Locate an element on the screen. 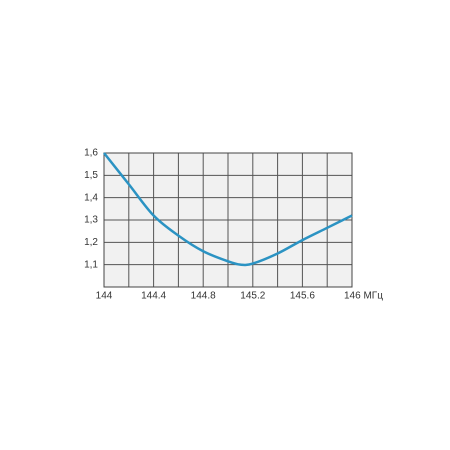 The image size is (450, 450). y-tick-label: 1,2 is located at coordinates (91, 242).